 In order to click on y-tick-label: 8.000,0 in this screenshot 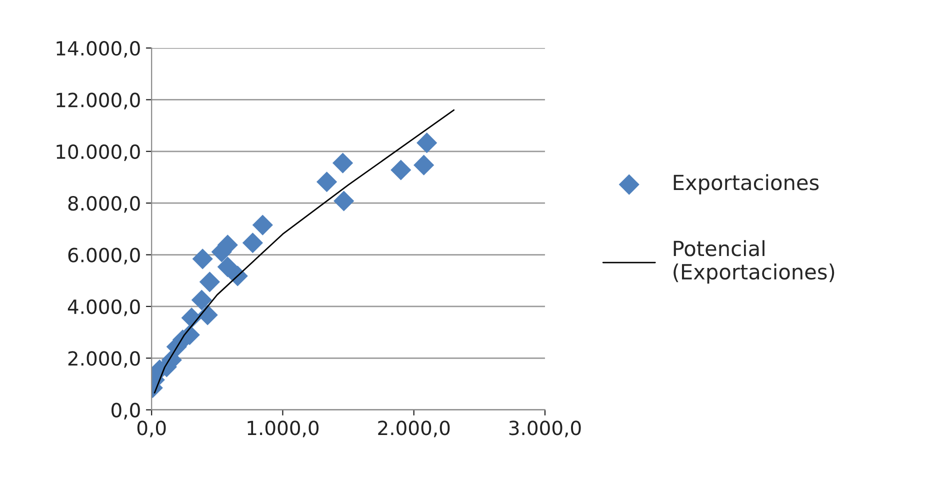, I will do `click(104, 204)`.